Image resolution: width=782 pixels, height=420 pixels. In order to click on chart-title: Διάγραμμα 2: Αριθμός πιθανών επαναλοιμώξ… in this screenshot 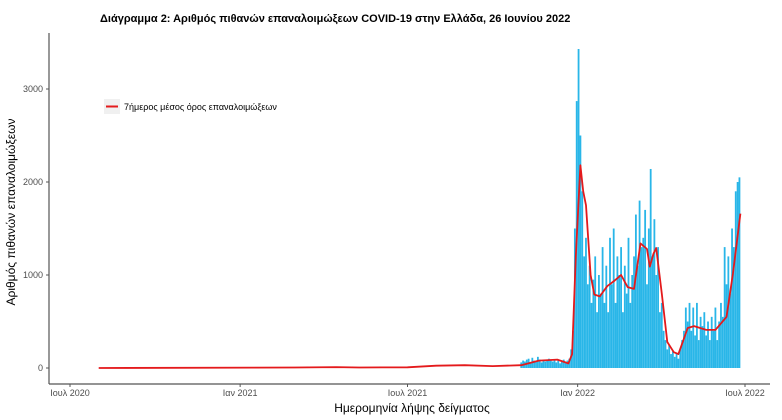, I will do `click(335, 19)`.